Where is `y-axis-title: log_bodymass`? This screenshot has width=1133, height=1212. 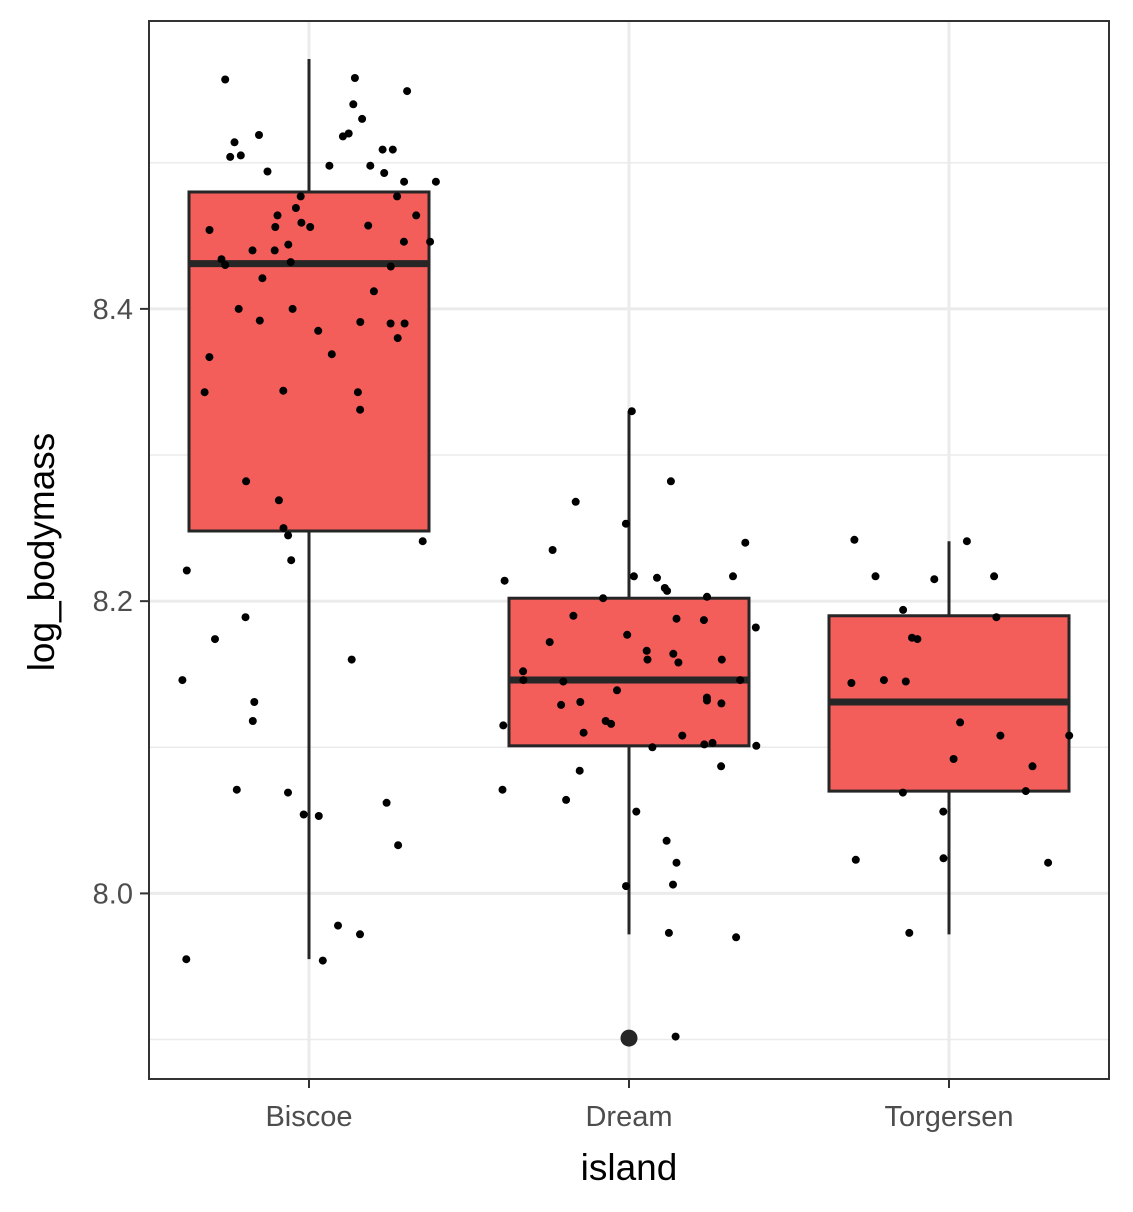
y-axis-title: log_bodymass is located at coordinates (41, 552).